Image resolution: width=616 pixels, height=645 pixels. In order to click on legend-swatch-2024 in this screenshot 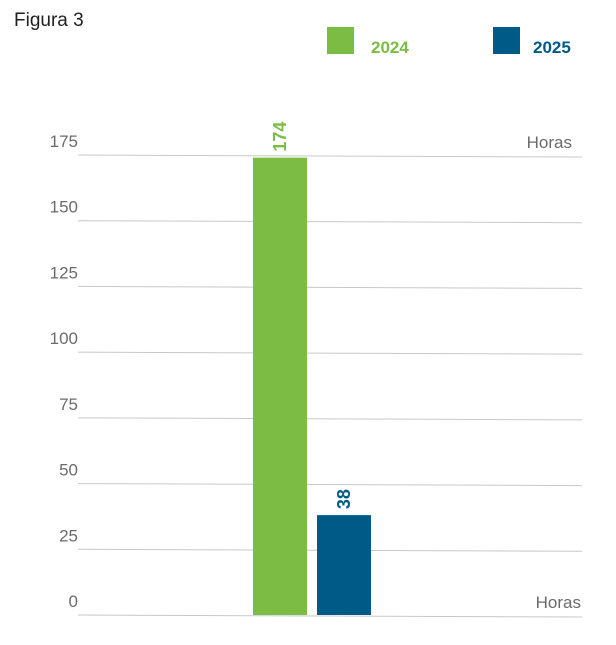, I will do `click(340, 40)`.